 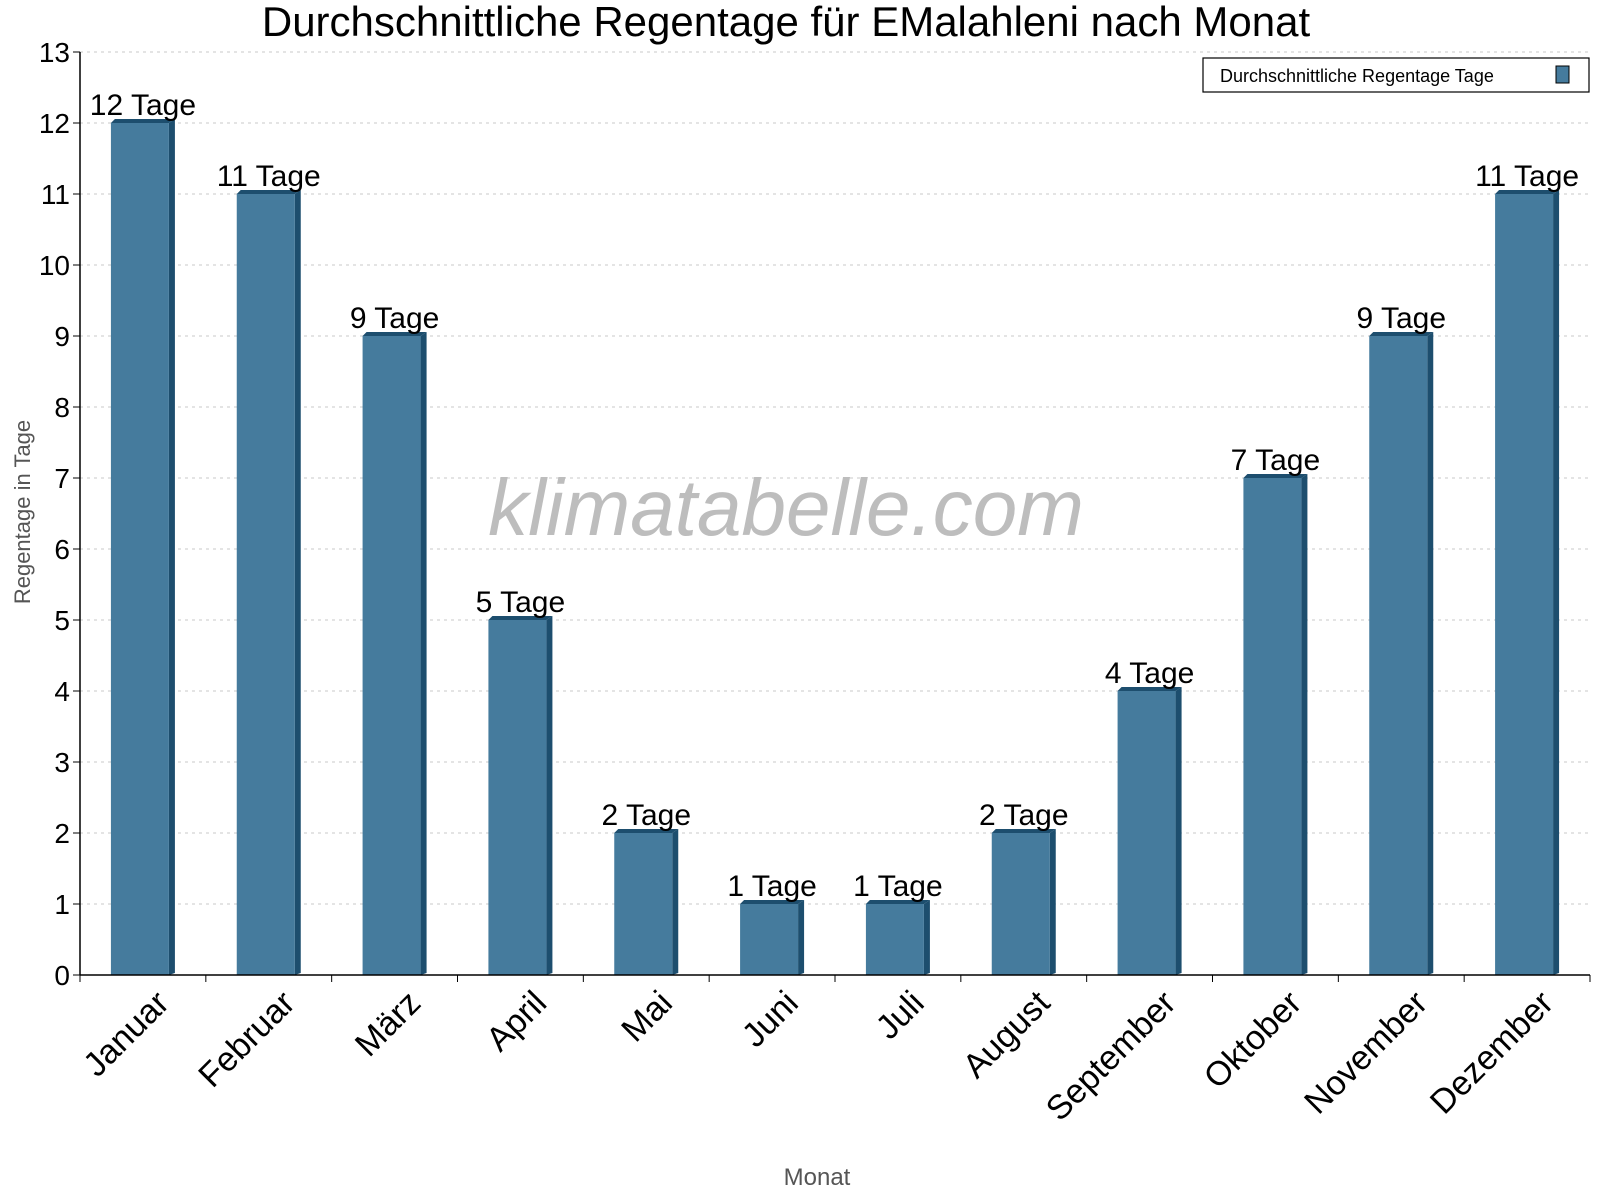 I want to click on y-tick-label: 12, so click(x=54, y=123).